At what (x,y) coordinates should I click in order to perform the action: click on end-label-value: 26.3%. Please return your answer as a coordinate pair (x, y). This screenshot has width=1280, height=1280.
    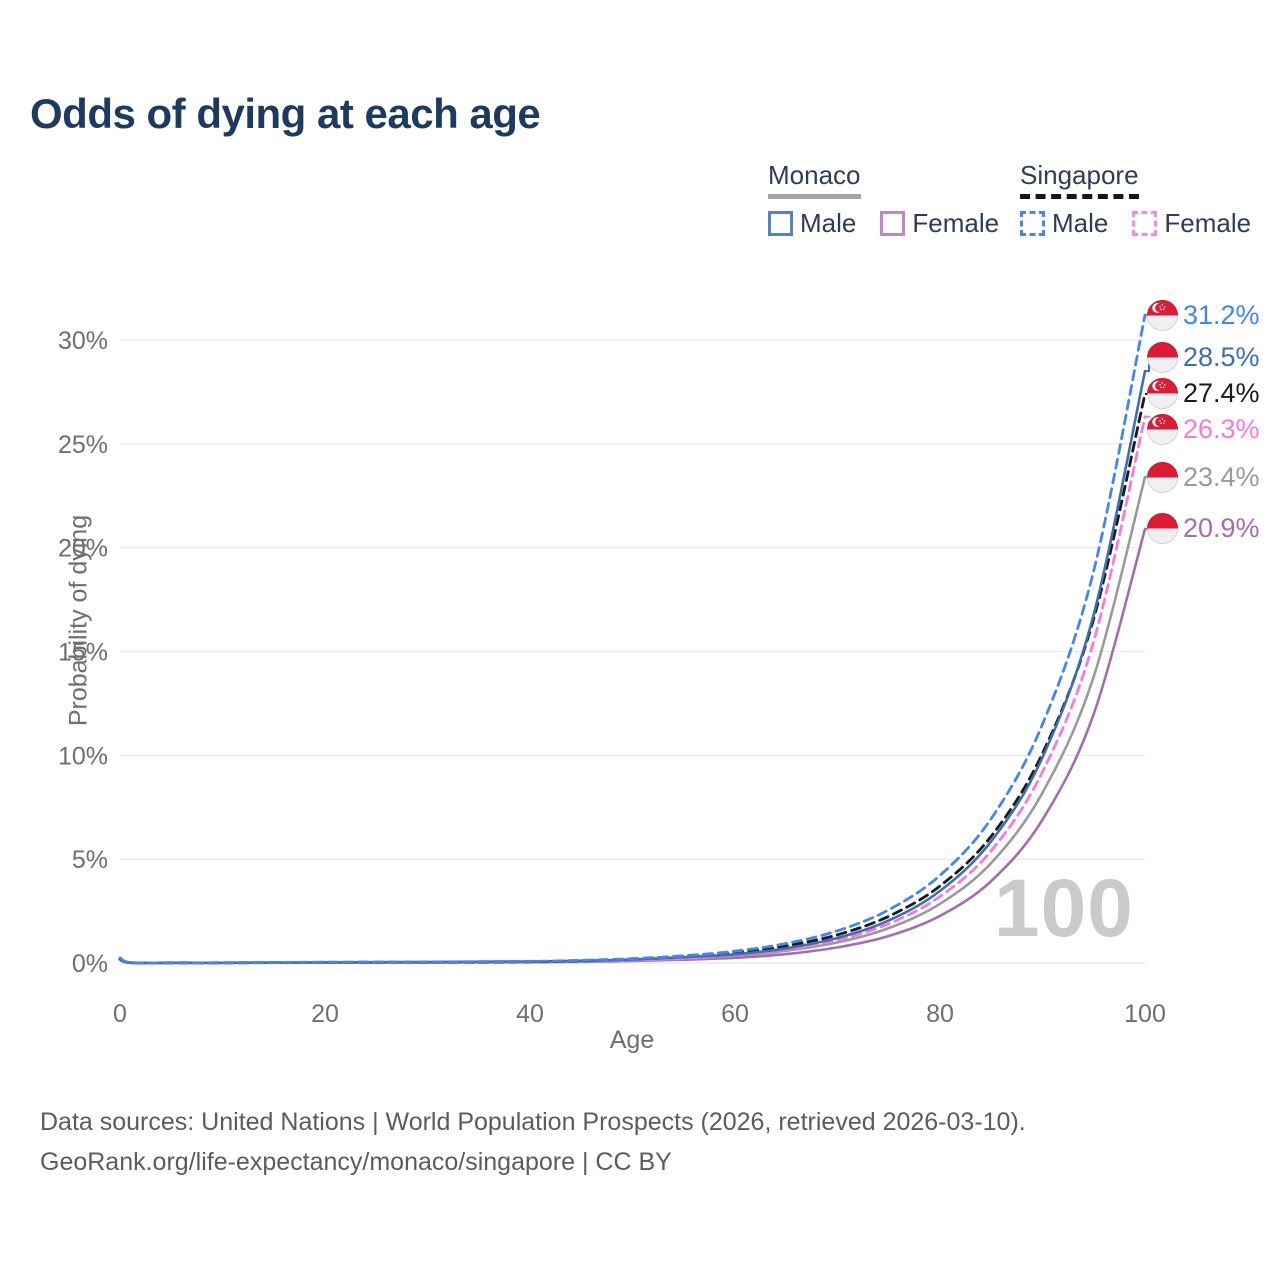
    Looking at the image, I should click on (1221, 429).